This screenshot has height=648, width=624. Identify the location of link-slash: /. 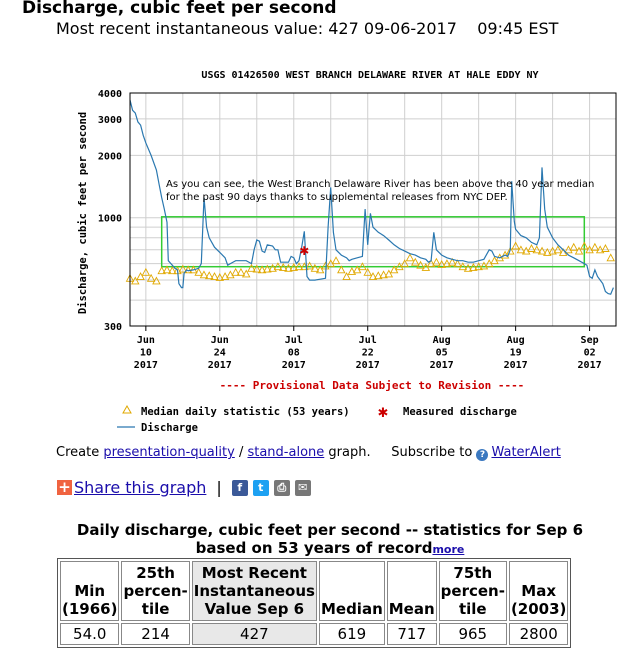
(241, 452).